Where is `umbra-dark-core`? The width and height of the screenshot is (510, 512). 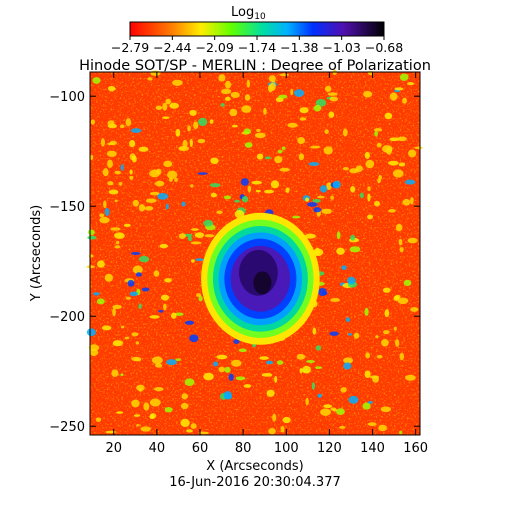
umbra-dark-core is located at coordinates (262, 283).